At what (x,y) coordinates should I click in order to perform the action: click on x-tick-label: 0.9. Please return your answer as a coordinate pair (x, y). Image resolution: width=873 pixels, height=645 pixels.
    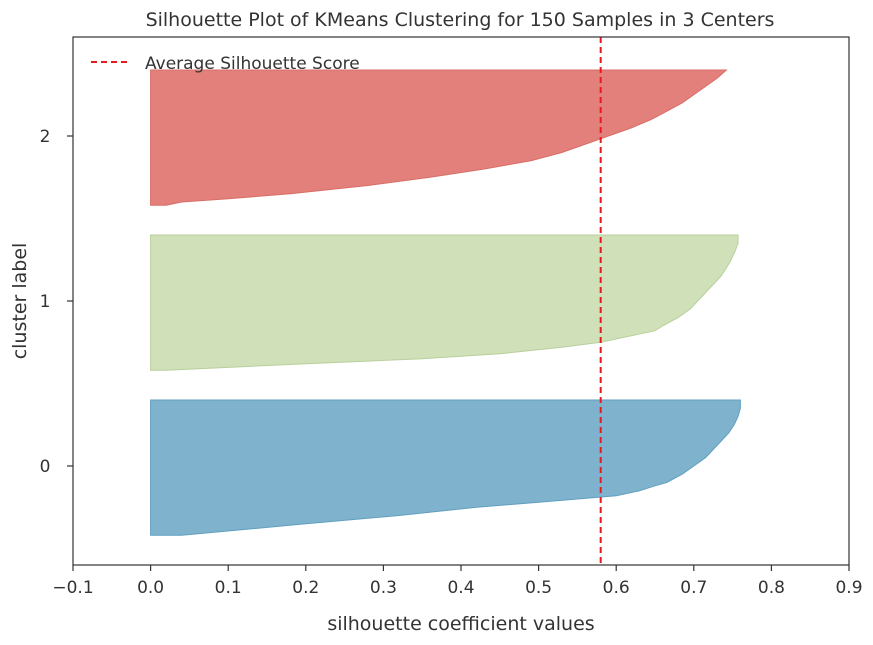
    Looking at the image, I should click on (848, 588).